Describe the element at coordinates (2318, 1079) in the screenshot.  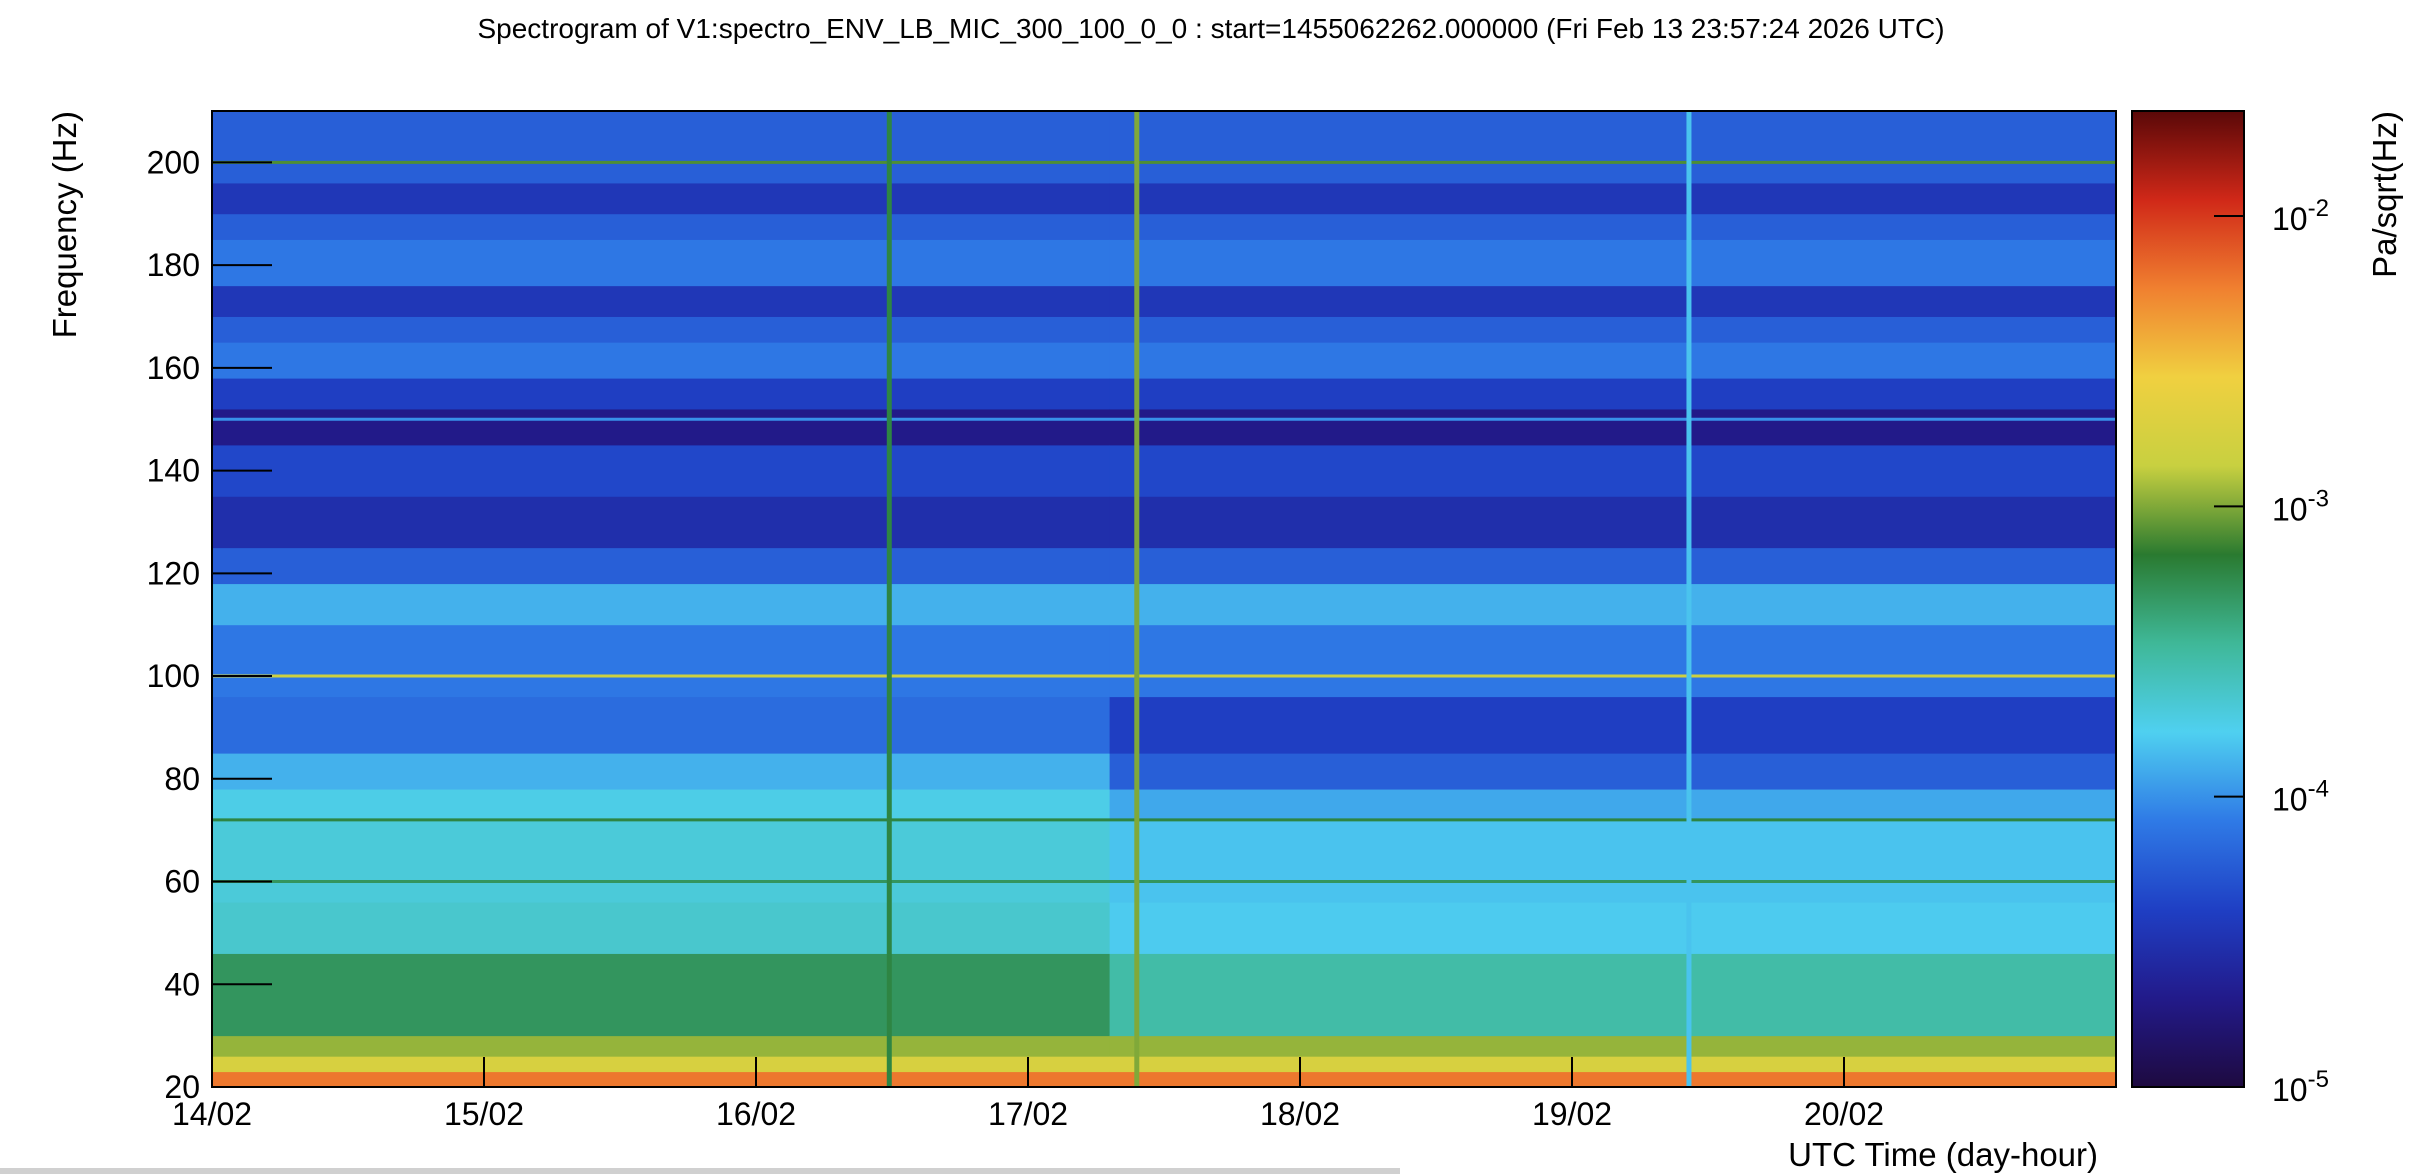
I see `colorbar-tick-exponent: -5` at that location.